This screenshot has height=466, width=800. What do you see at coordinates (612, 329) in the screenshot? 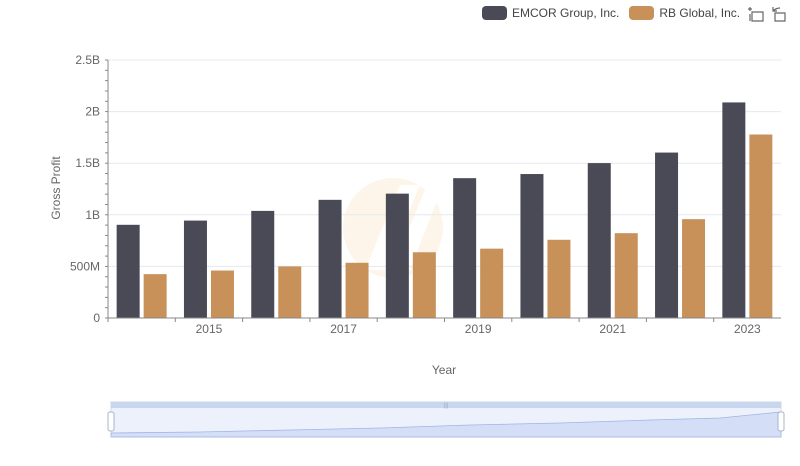
I see `x-tick-label: 2021` at bounding box center [612, 329].